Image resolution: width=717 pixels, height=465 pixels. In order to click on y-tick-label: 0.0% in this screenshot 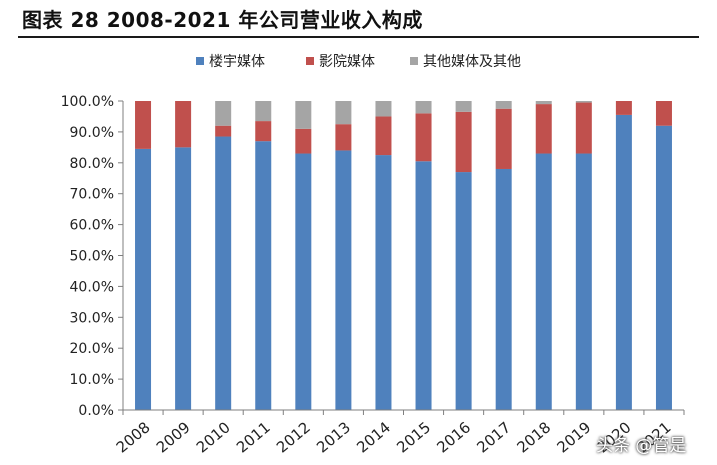, I will do `click(96, 411)`.